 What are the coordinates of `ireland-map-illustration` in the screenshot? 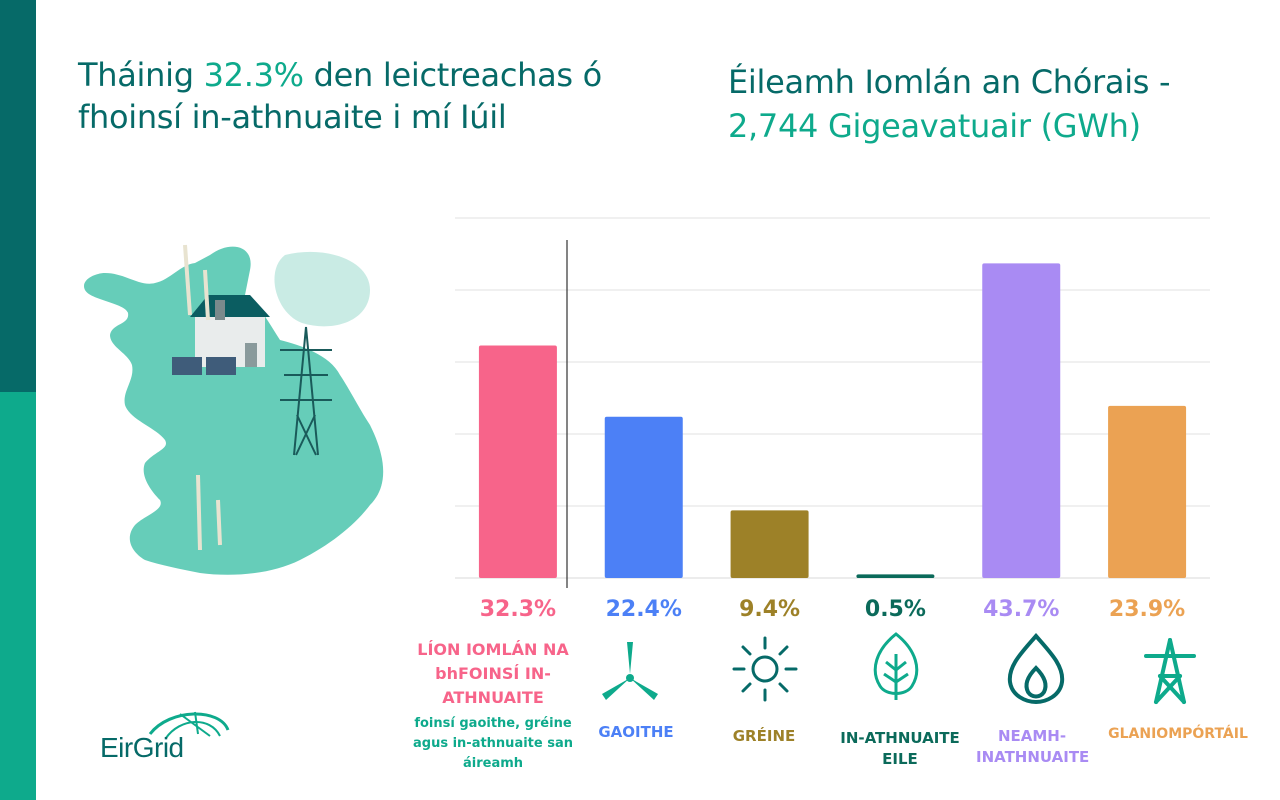 It's located at (234, 409).